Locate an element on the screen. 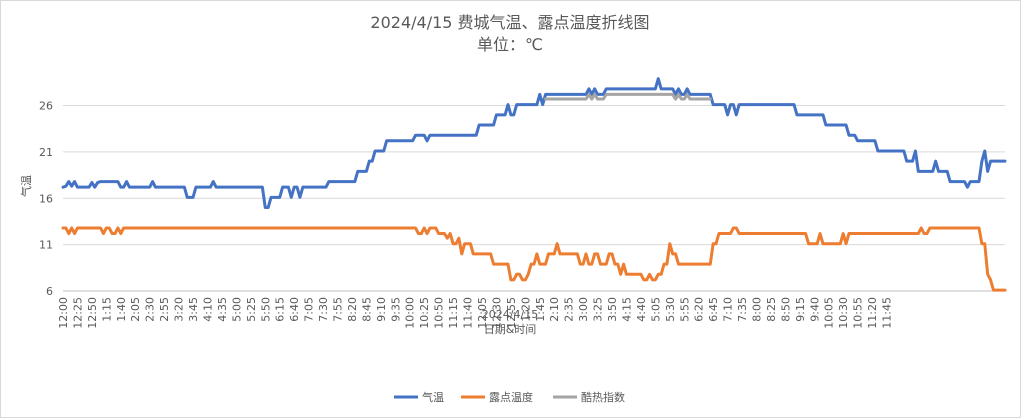 This screenshot has width=1021, height=418. x-tick-label: 11:45 is located at coordinates (887, 313).